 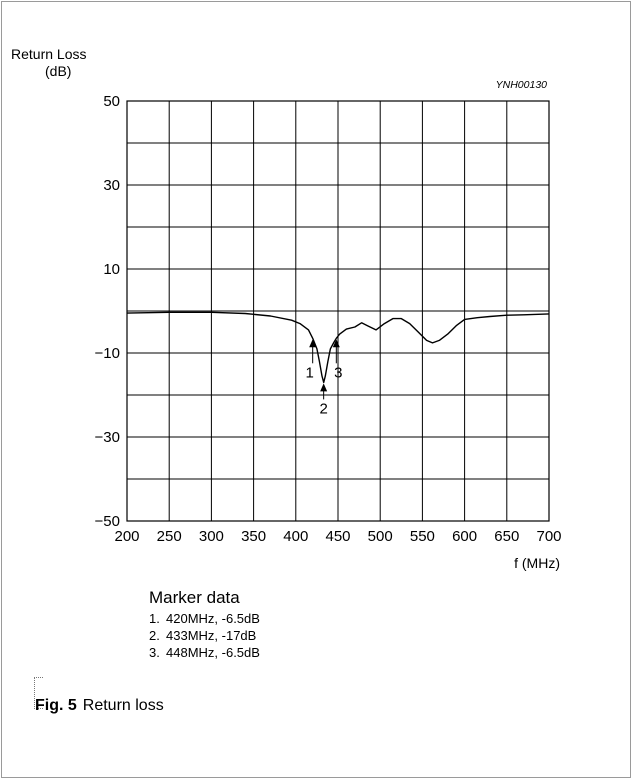 I want to click on marker-item-text: 420MHz, -6.5dB, so click(x=213, y=618).